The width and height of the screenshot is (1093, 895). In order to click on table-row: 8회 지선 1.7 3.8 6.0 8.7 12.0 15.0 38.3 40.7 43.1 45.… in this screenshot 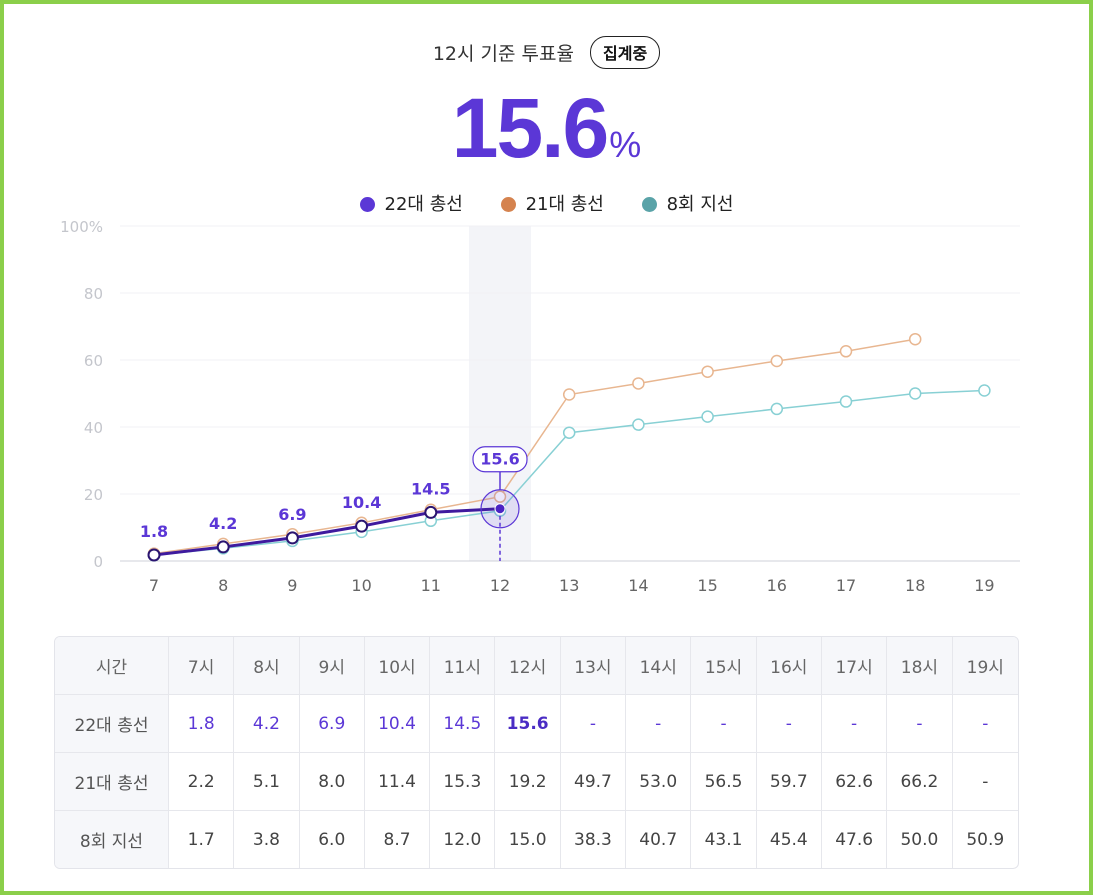, I will do `click(536, 839)`.